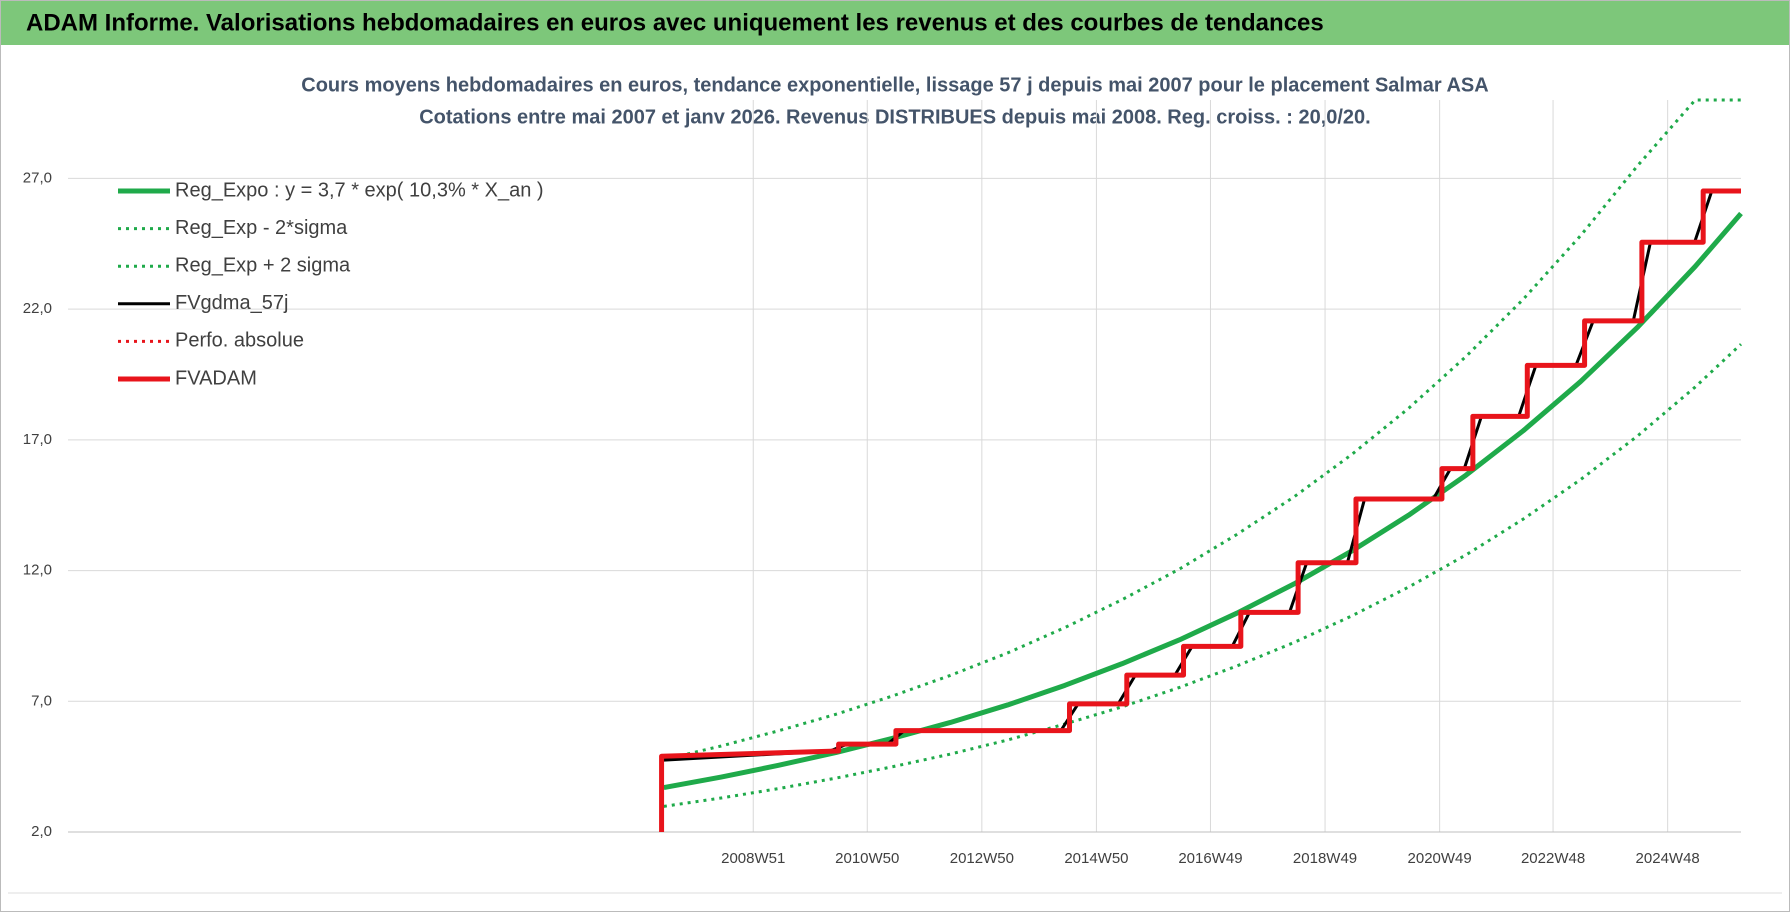  Describe the element at coordinates (1440, 858) in the screenshot. I see `x-tick-label: 2020W49` at that location.